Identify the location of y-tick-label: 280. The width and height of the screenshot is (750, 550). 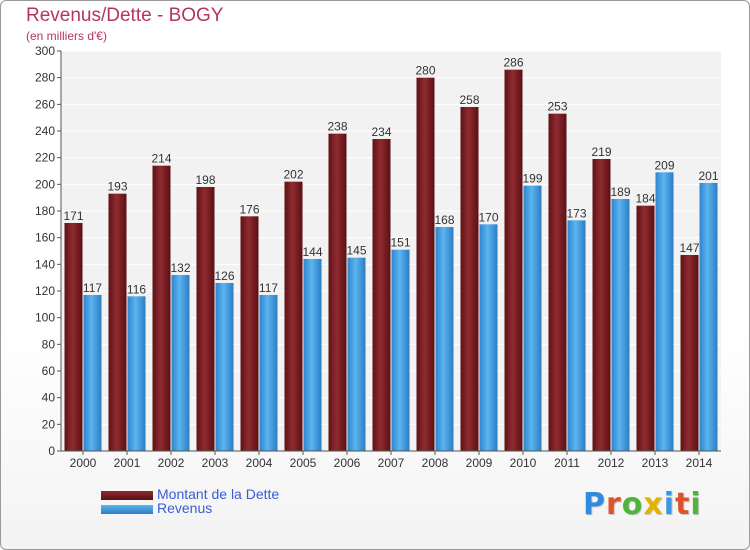
(45, 78).